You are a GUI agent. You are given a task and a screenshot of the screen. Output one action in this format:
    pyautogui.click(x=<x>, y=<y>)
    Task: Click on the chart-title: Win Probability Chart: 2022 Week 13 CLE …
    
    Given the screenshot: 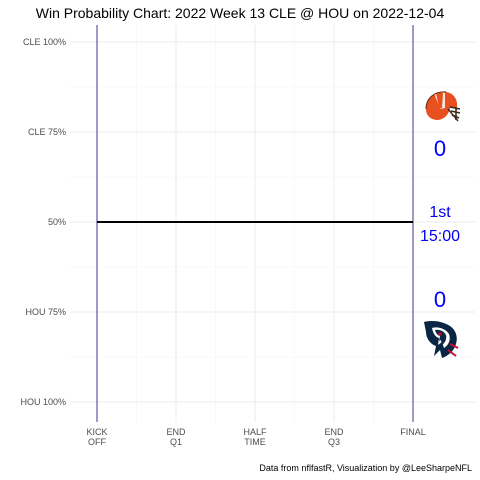 What is the action you would take?
    pyautogui.click(x=240, y=13)
    